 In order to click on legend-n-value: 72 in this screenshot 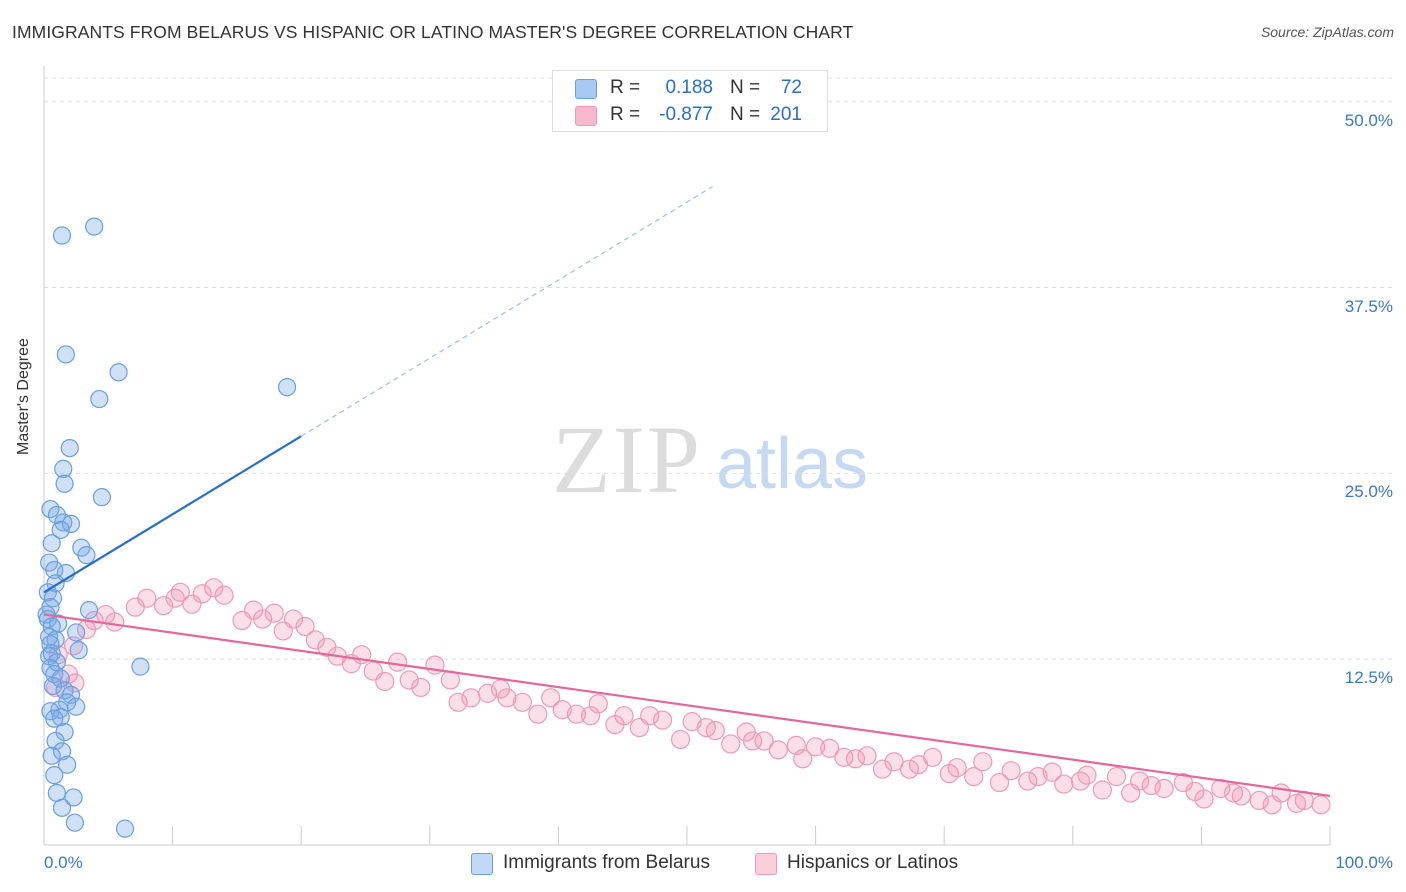, I will do `click(791, 87)`.